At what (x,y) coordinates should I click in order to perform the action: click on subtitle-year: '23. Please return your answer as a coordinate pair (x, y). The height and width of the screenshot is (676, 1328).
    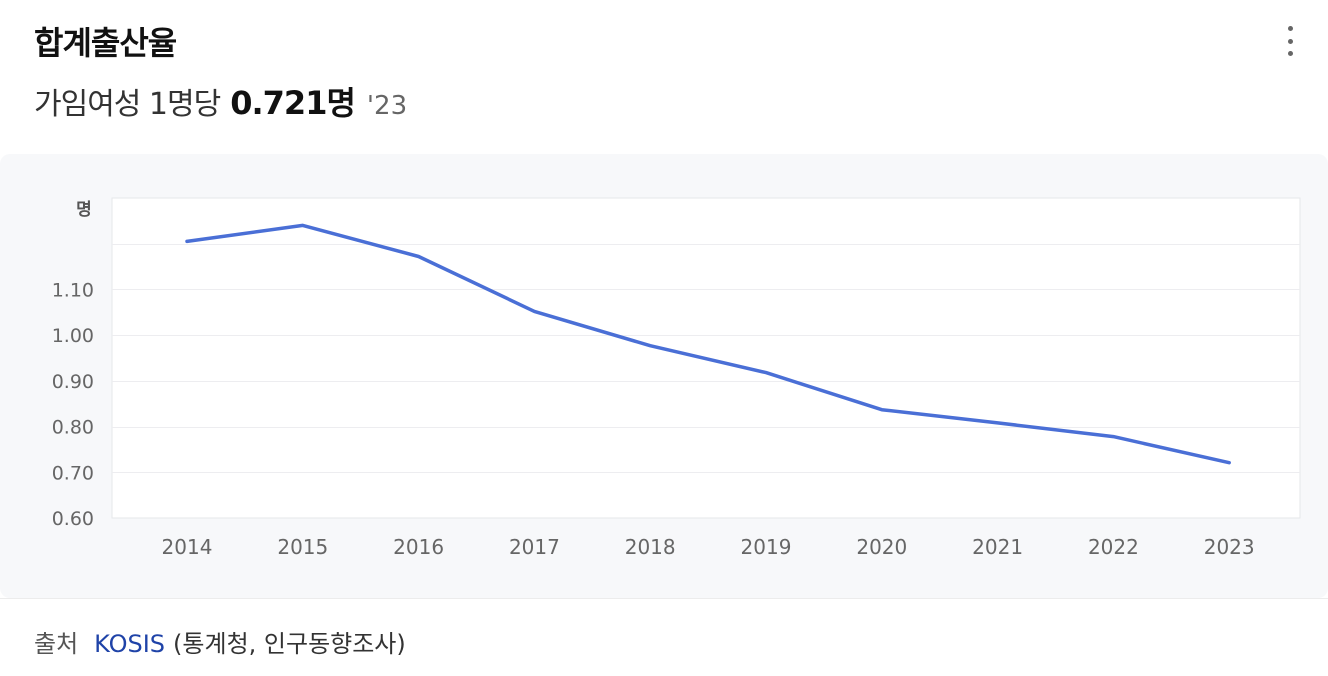
    Looking at the image, I should click on (387, 106).